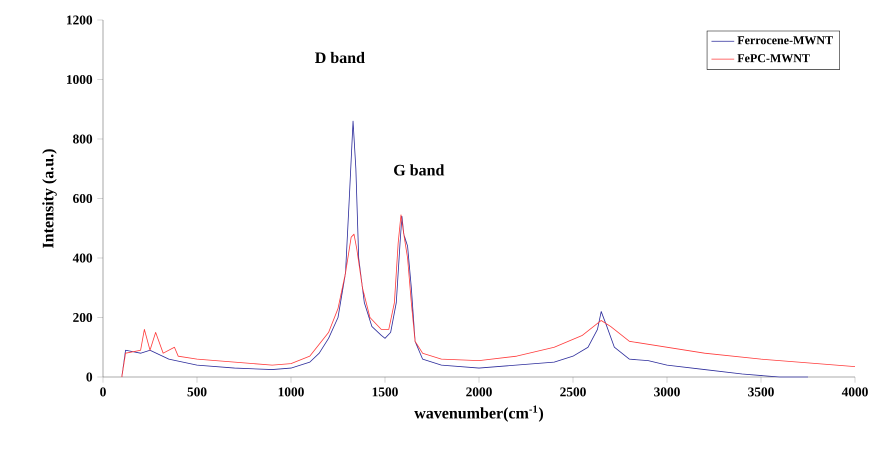 This screenshot has width=875, height=461. I want to click on y-tick-label: 0, so click(89, 377).